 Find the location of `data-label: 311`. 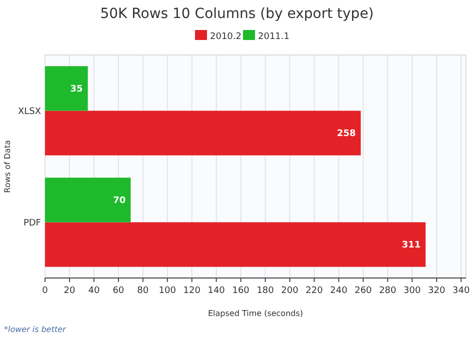

data-label: 311 is located at coordinates (411, 245).